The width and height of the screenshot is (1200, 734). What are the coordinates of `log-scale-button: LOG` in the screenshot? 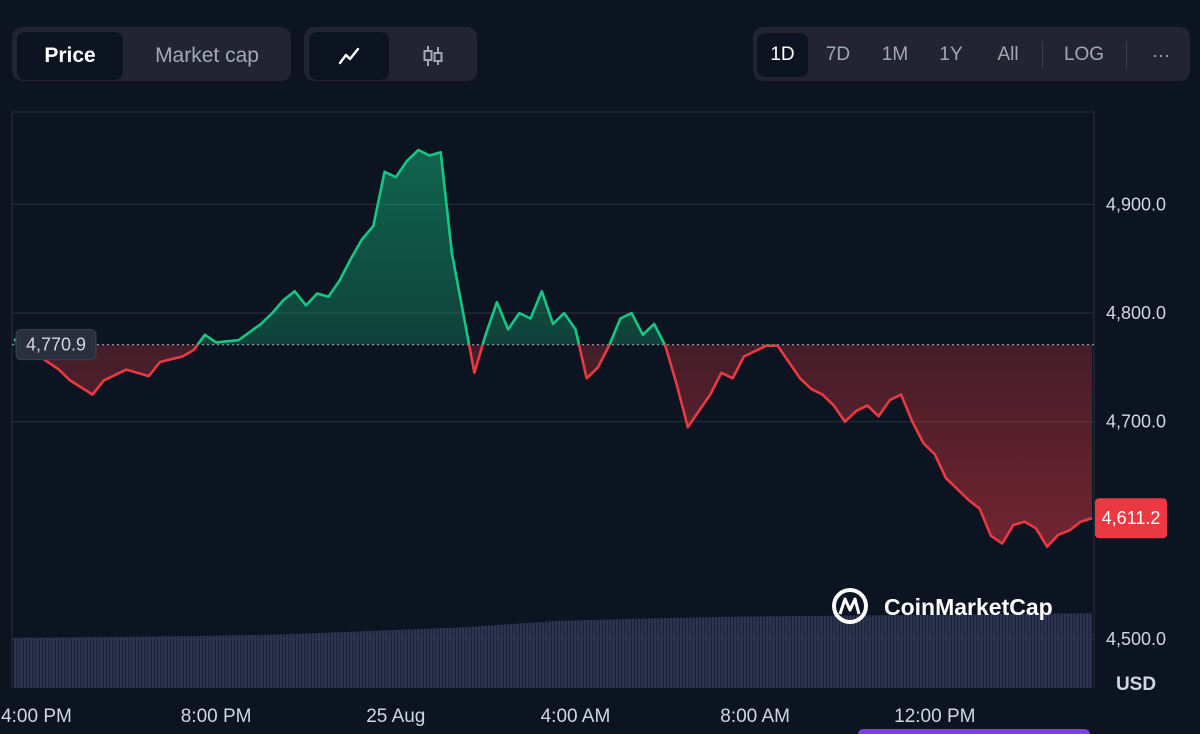 It's located at (1084, 54).